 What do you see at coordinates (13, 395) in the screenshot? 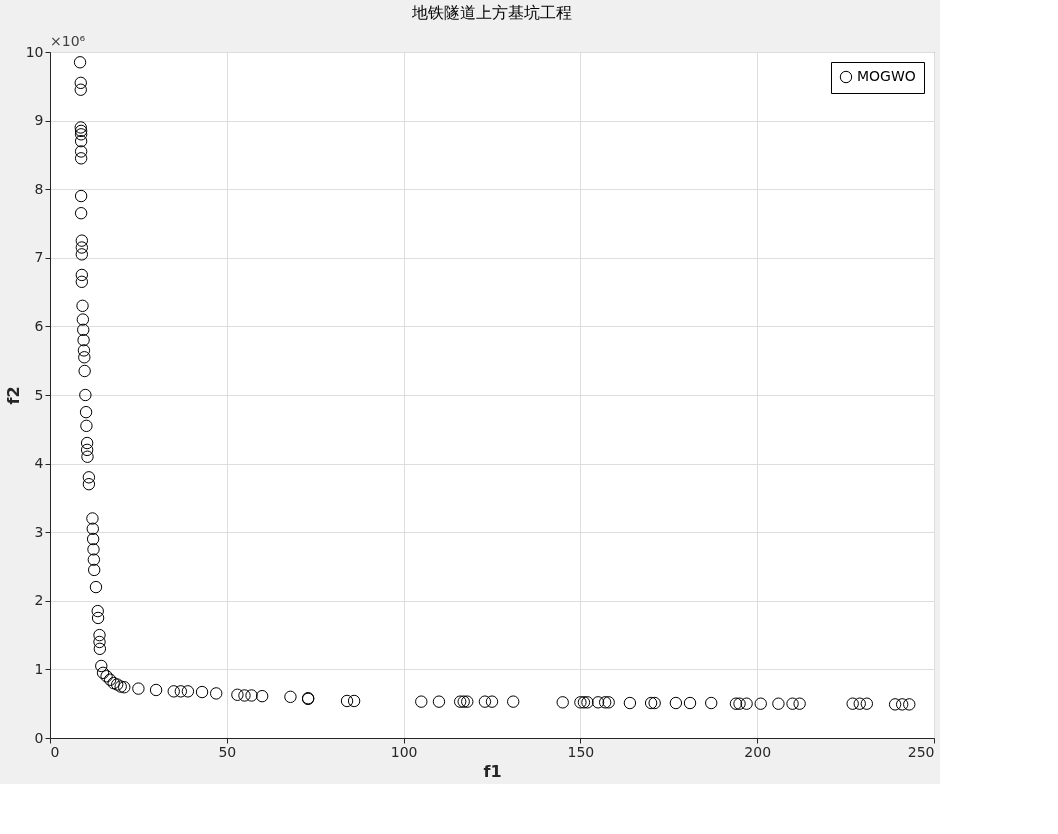
I see `y-axis-title: f2` at bounding box center [13, 395].